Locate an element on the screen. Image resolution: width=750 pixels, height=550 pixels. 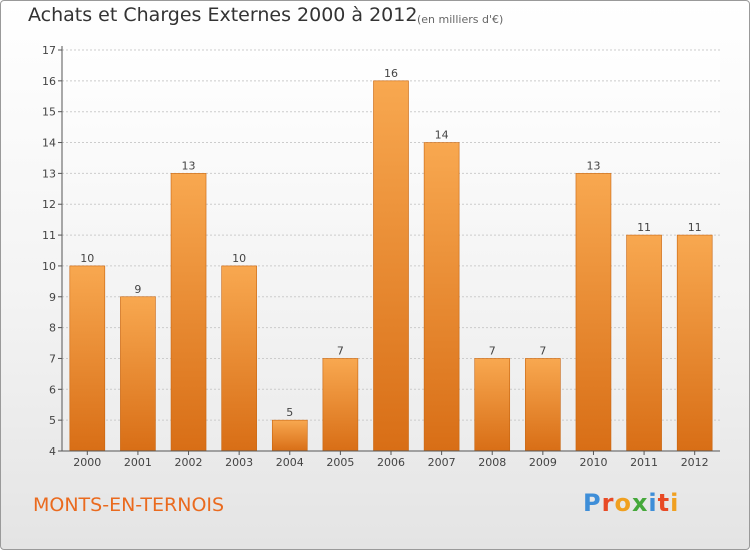
y-tick-label: 6 is located at coordinates (52, 389).